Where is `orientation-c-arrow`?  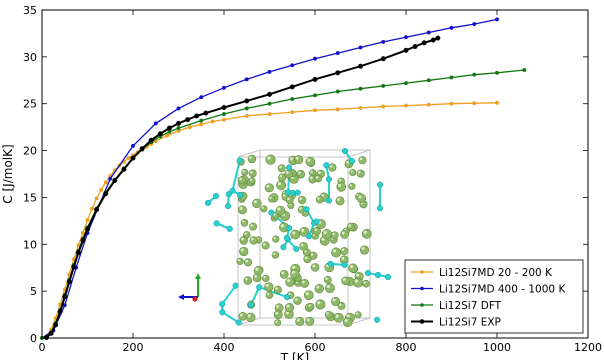
orientation-c-arrow is located at coordinates (181, 297).